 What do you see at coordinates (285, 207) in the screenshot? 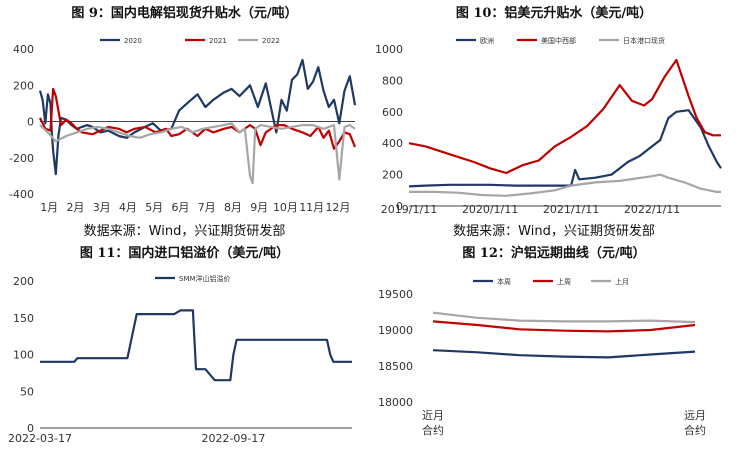
I see `x-tick-label: 10月` at bounding box center [285, 207].